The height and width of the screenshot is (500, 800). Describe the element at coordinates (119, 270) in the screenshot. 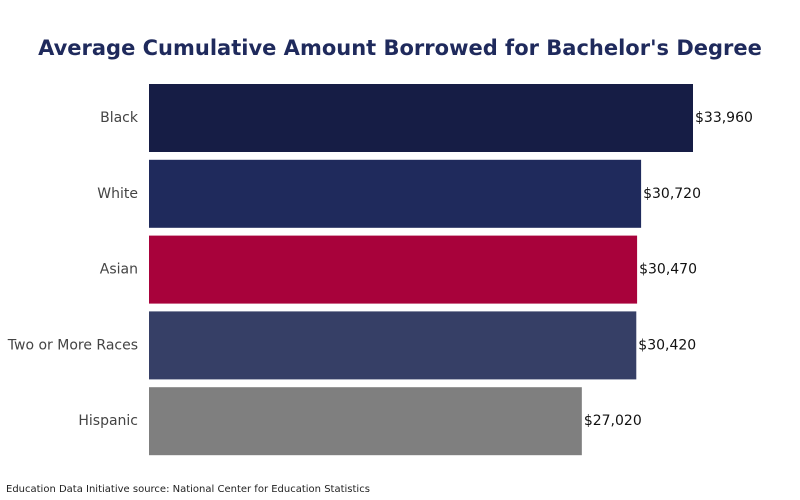

I see `category-label: Asian` at that location.